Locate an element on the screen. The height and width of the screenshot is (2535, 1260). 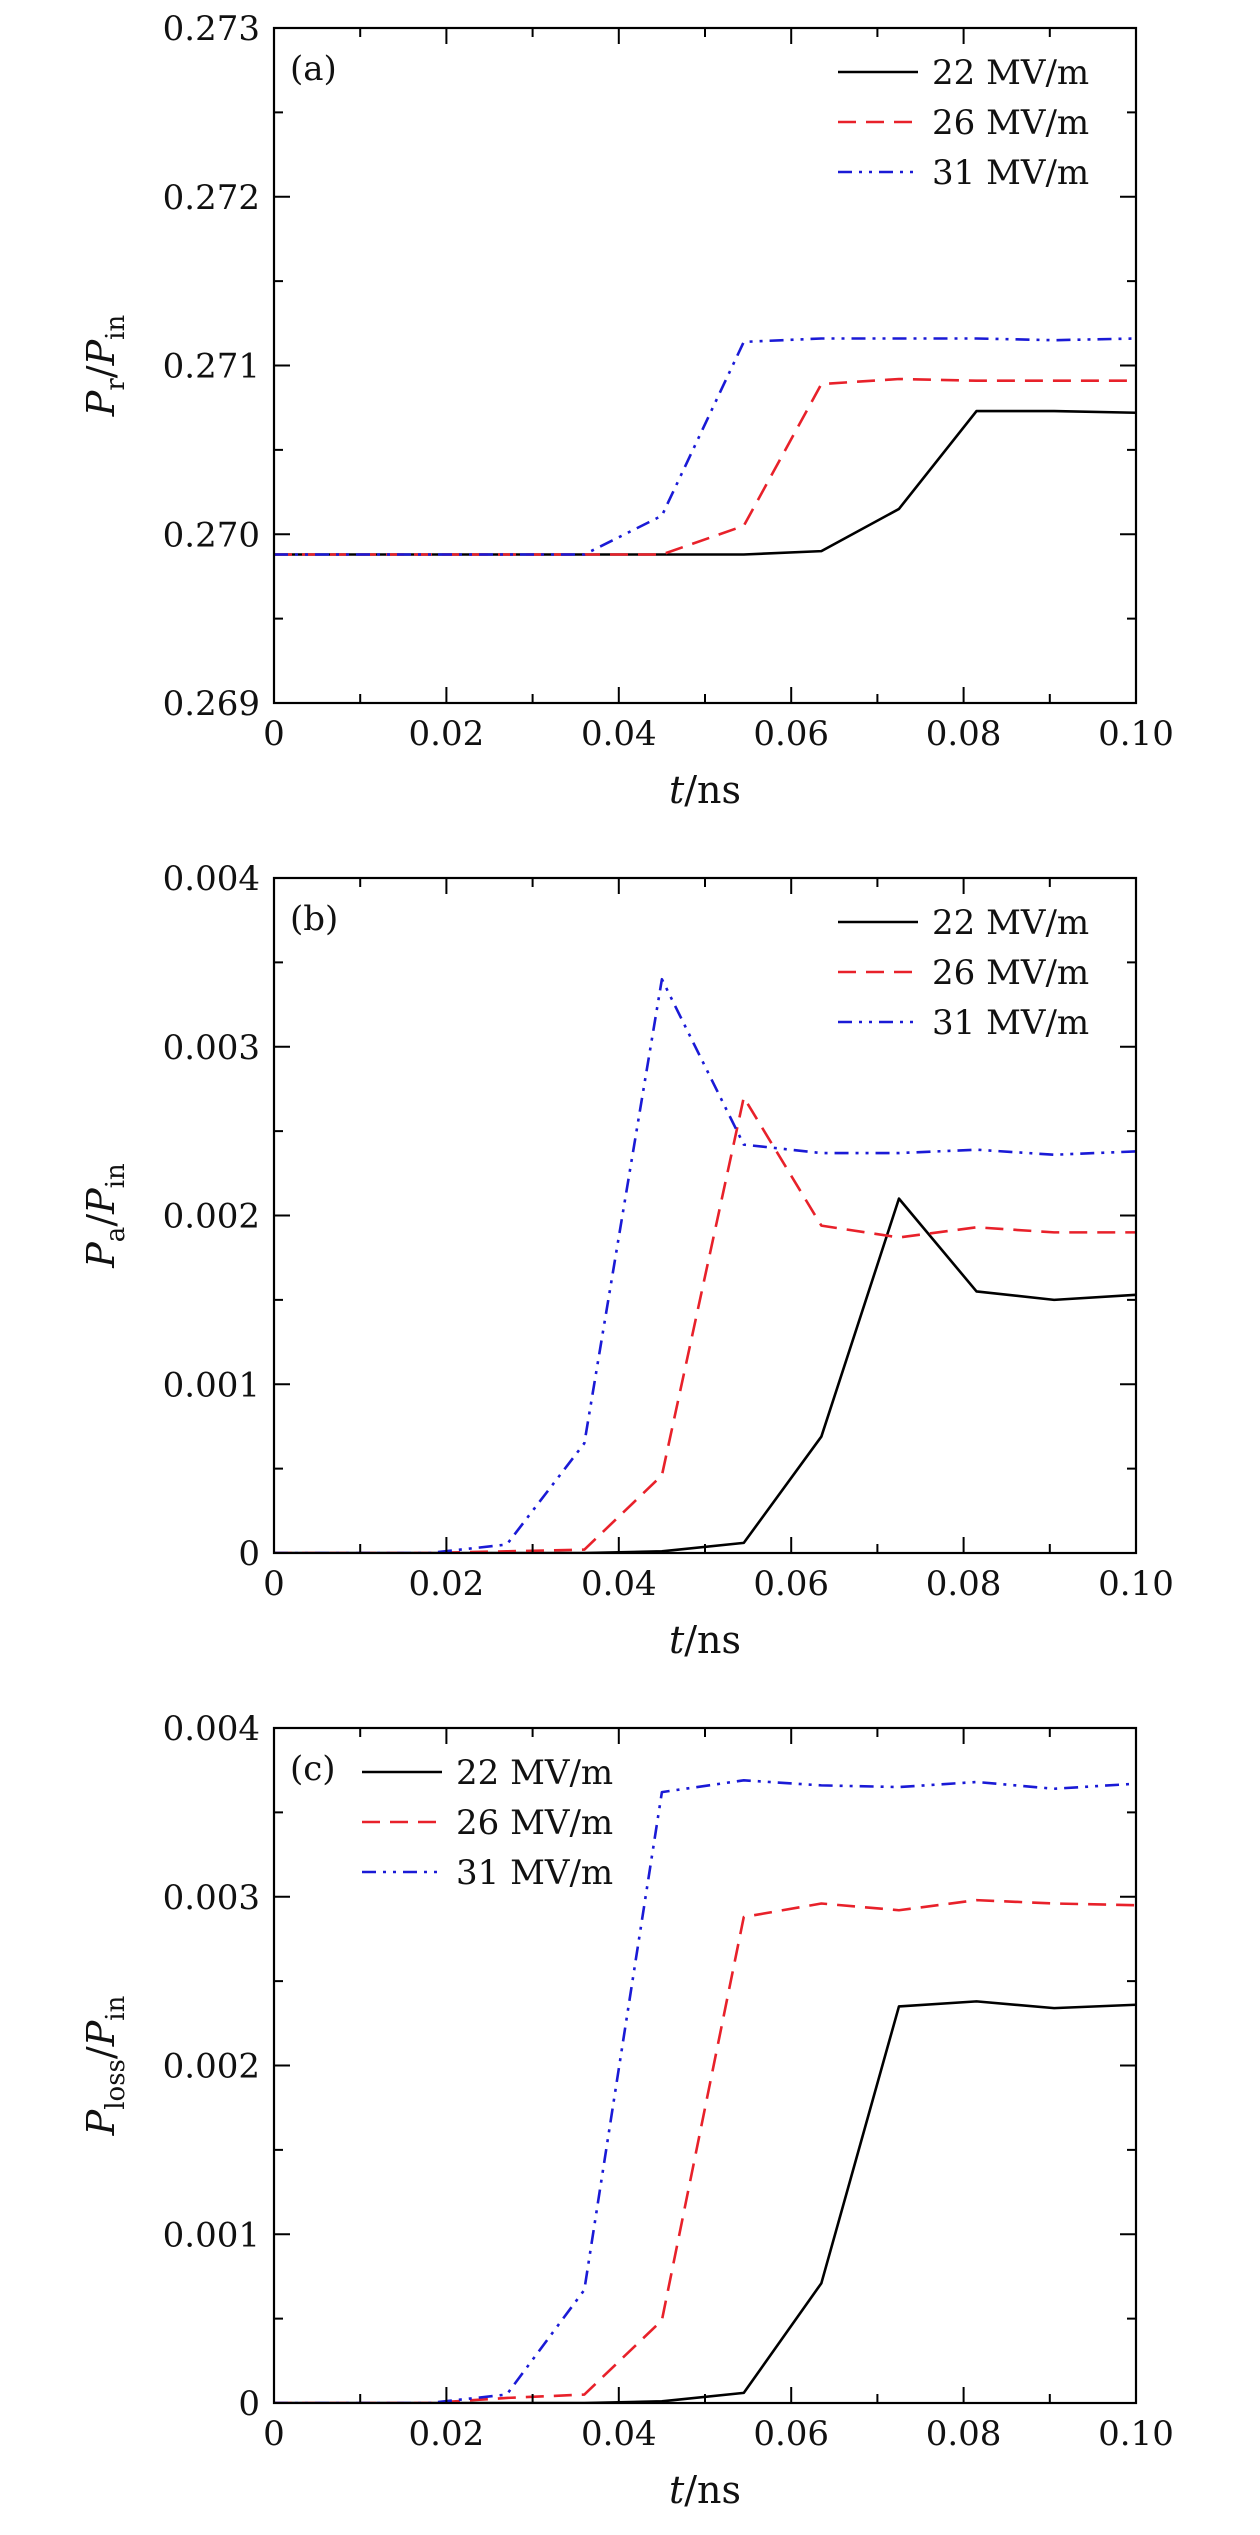
panel-label: (a) is located at coordinates (313, 69).